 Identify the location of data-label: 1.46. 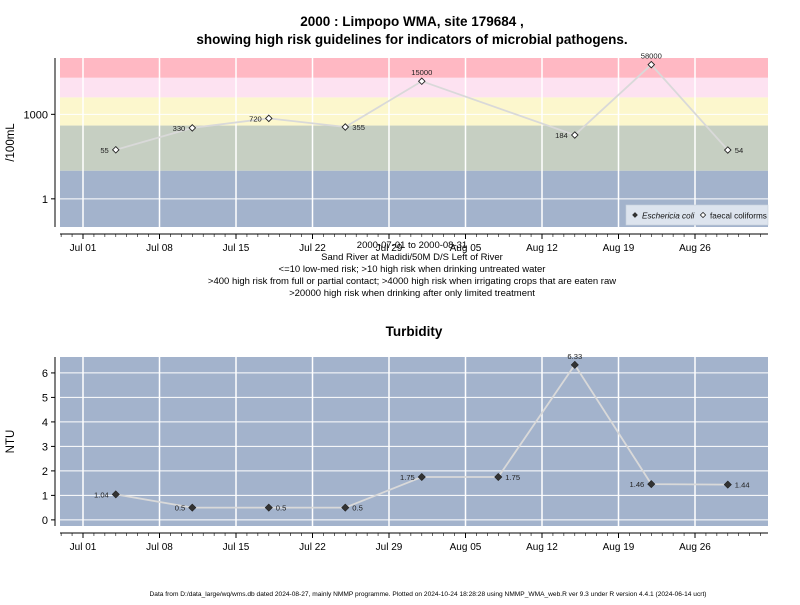
(637, 484).